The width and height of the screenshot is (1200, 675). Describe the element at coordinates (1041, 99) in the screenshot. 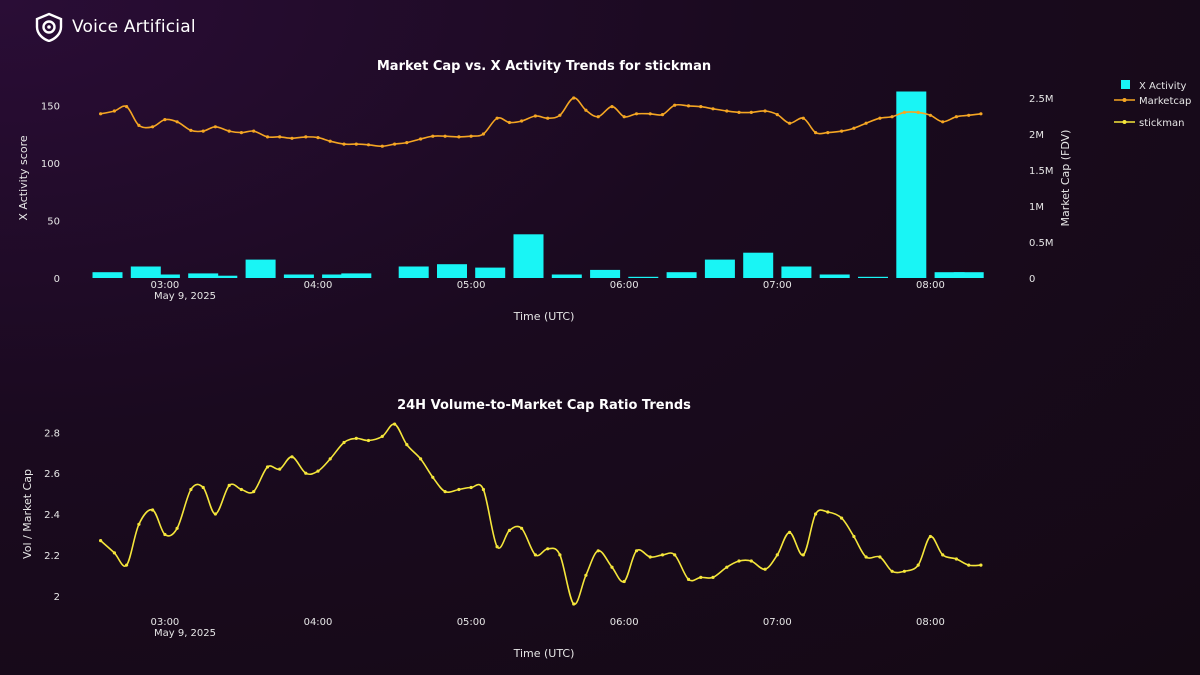

I see `chart1-y-right-tick-label: 2.5M` at that location.